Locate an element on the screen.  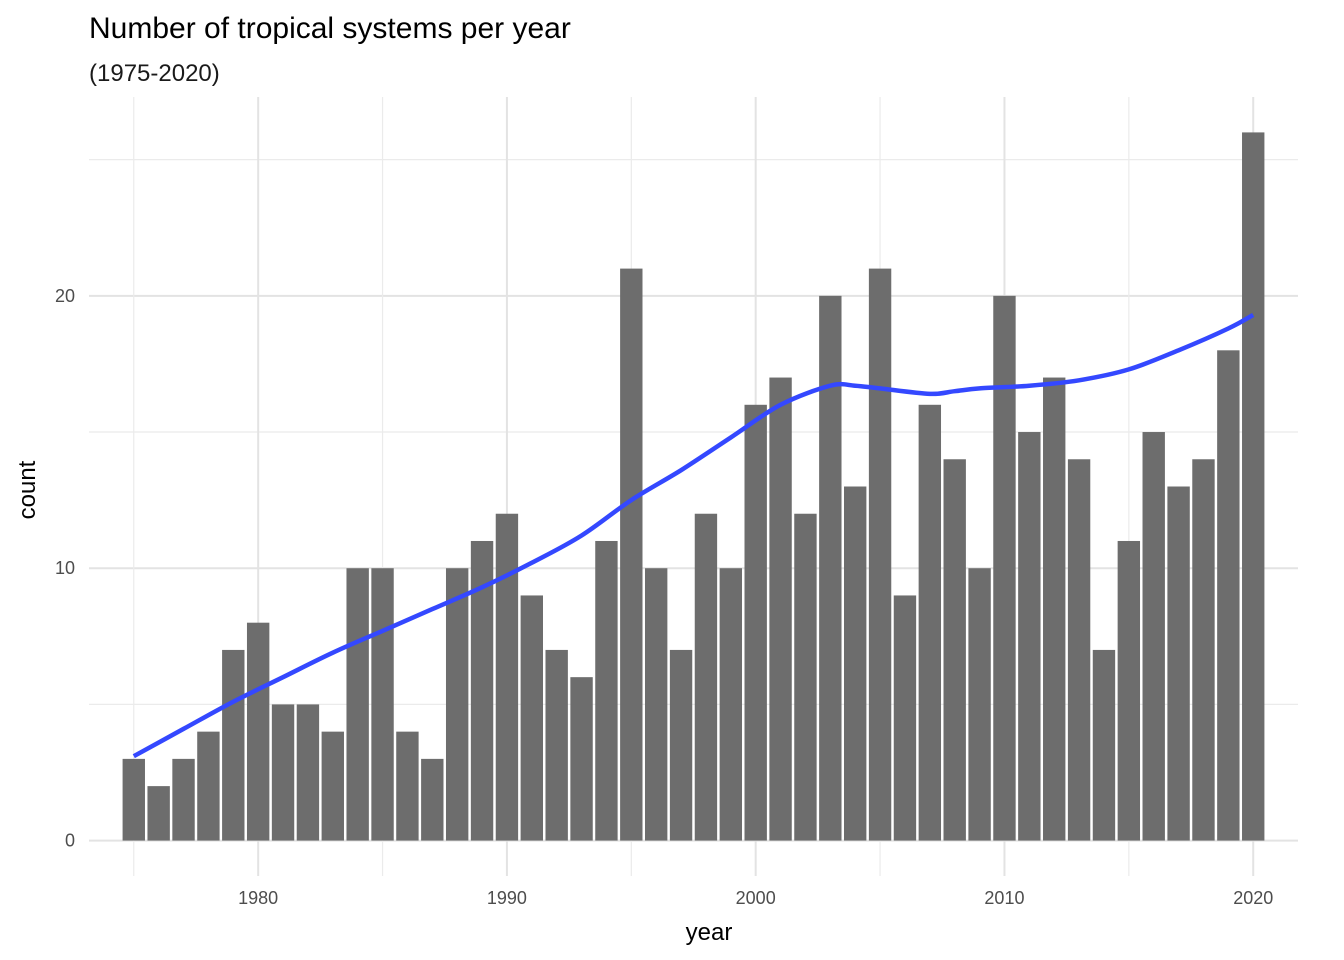
bar-2016 is located at coordinates (1153, 636).